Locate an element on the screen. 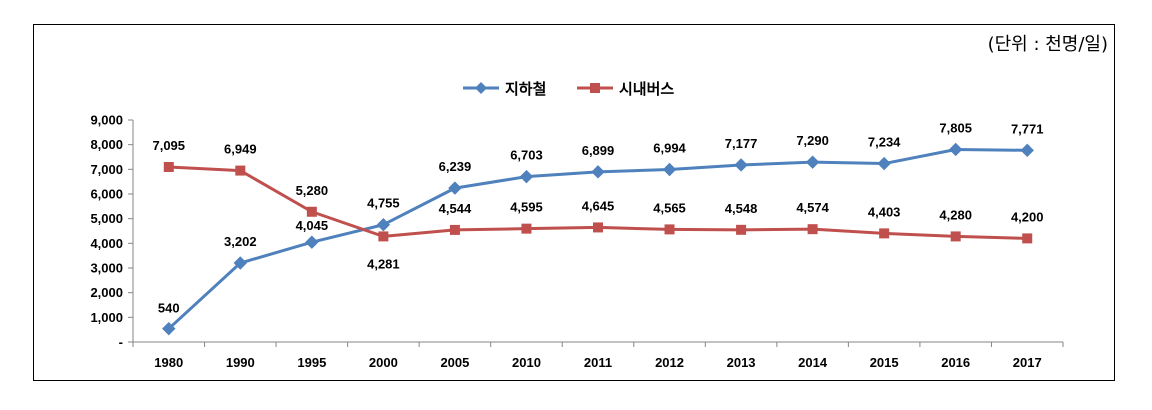 The height and width of the screenshot is (410, 1152). data-label-bus: 6,949 is located at coordinates (240, 149).